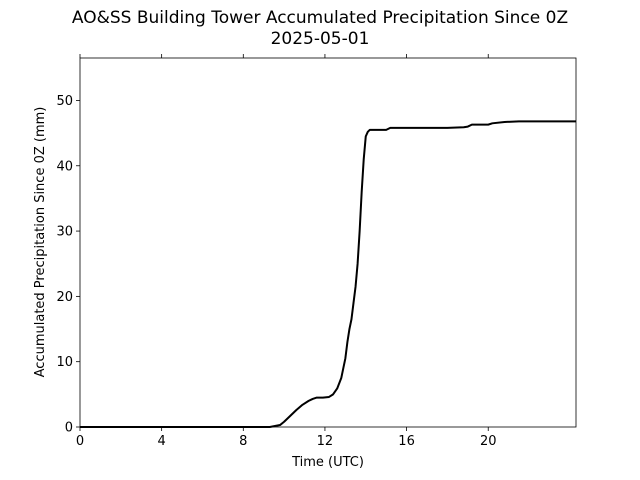 The width and height of the screenshot is (640, 480). Describe the element at coordinates (488, 441) in the screenshot. I see `x-tick-label: 20` at that location.